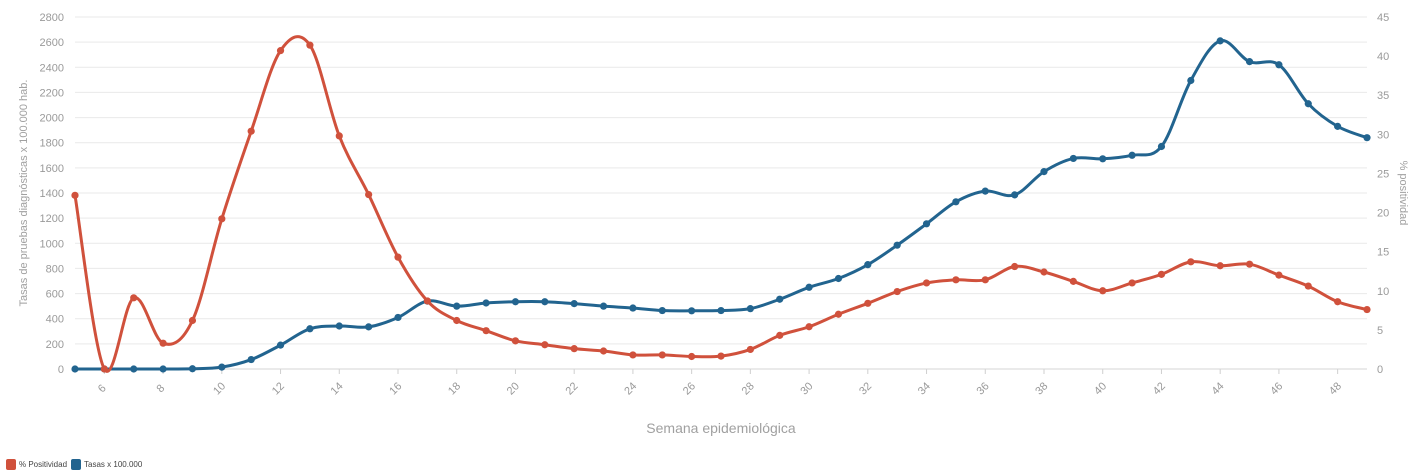  I want to click on x-tick-label: 46, so click(1276, 388).